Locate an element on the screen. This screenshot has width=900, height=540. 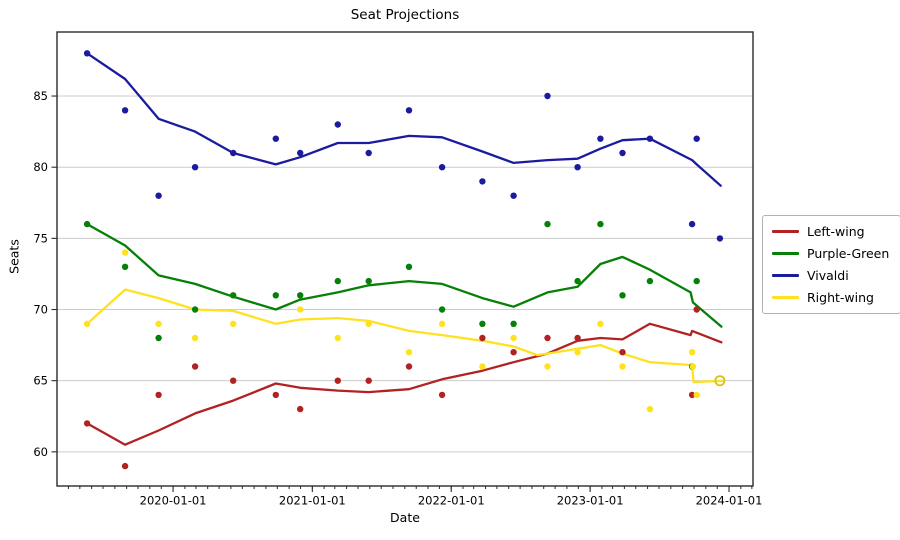
latest-point-marker is located at coordinates (720, 381).